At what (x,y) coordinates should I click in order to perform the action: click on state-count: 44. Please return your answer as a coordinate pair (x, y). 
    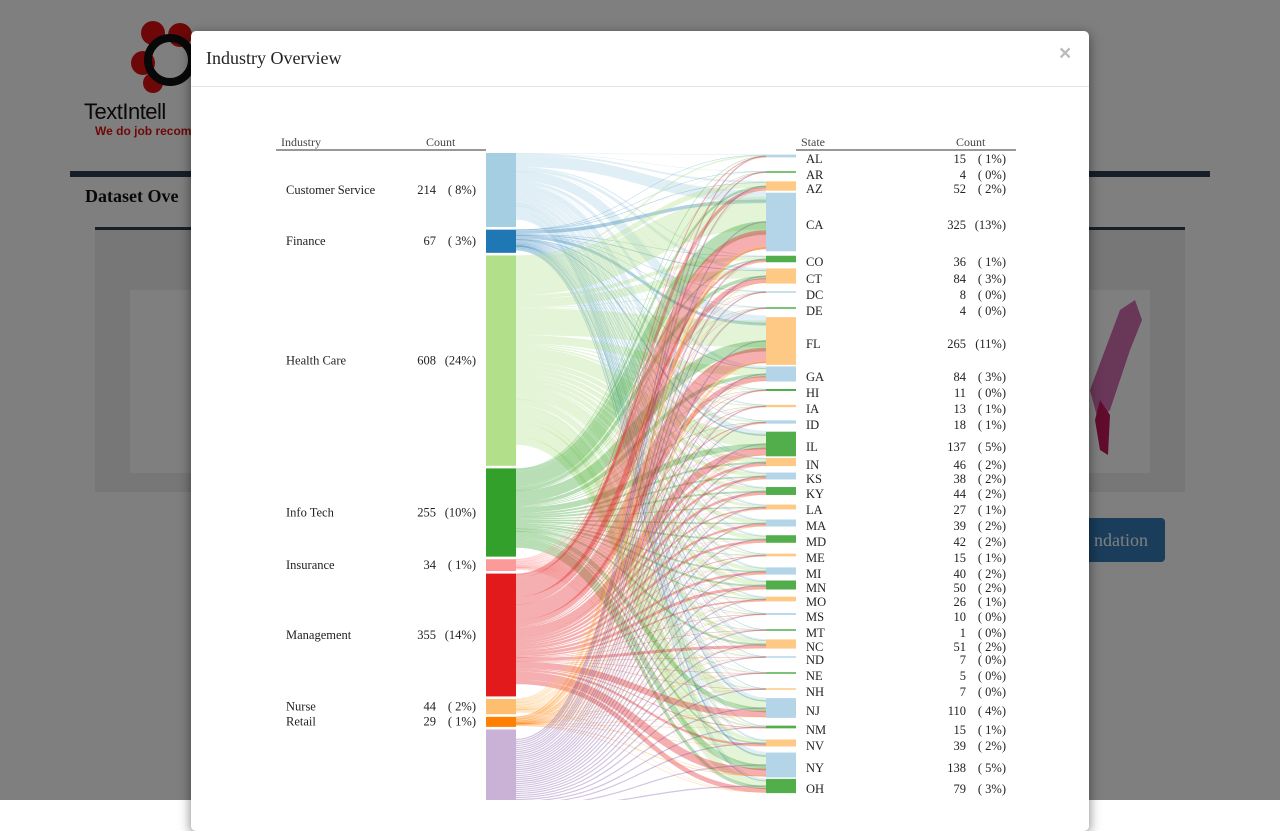
    Looking at the image, I should click on (960, 494).